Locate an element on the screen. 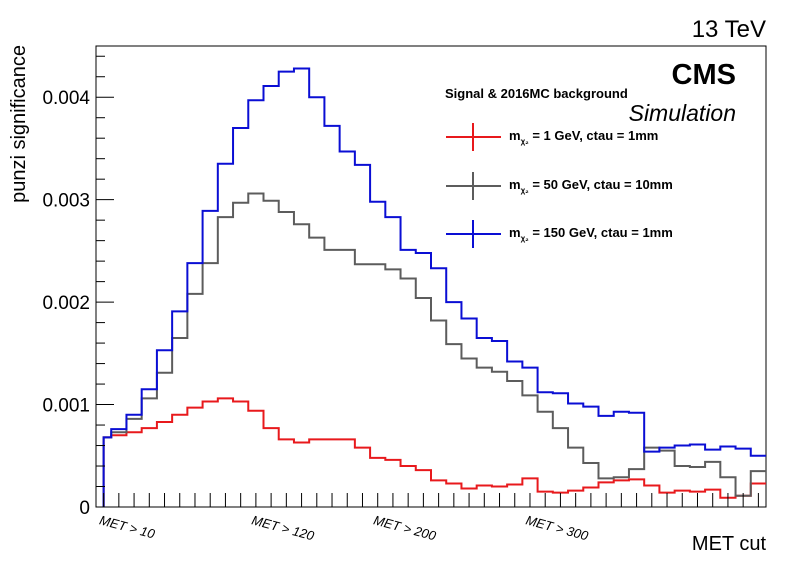  y-tick-label: 0.004 is located at coordinates (66, 98).